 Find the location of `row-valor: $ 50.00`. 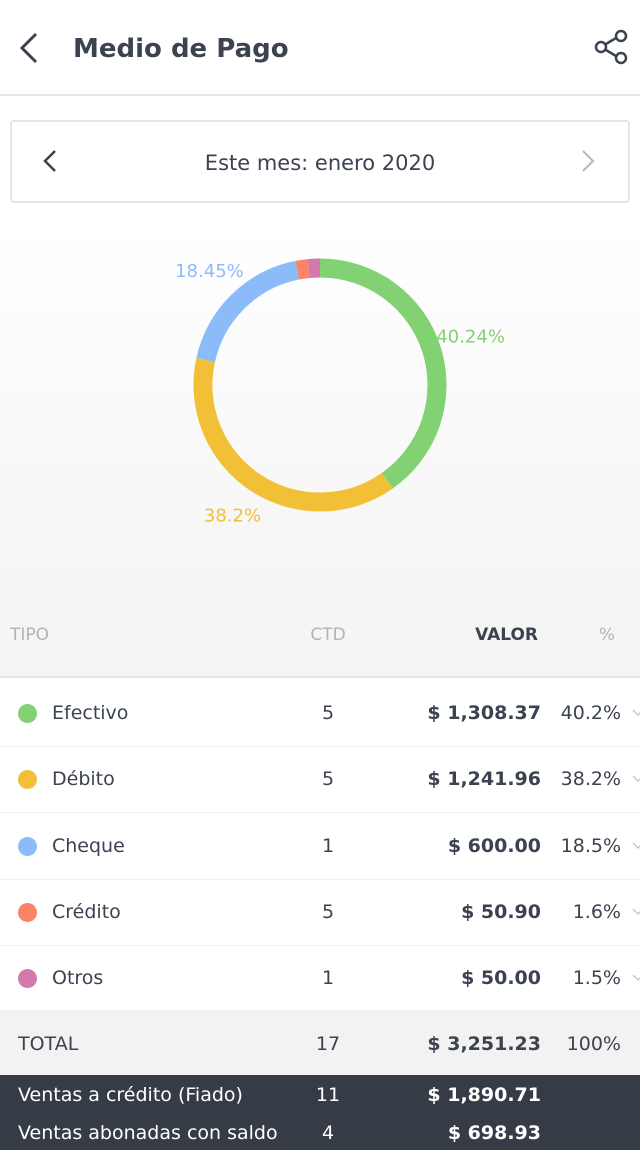

row-valor: $ 50.00 is located at coordinates (501, 978).